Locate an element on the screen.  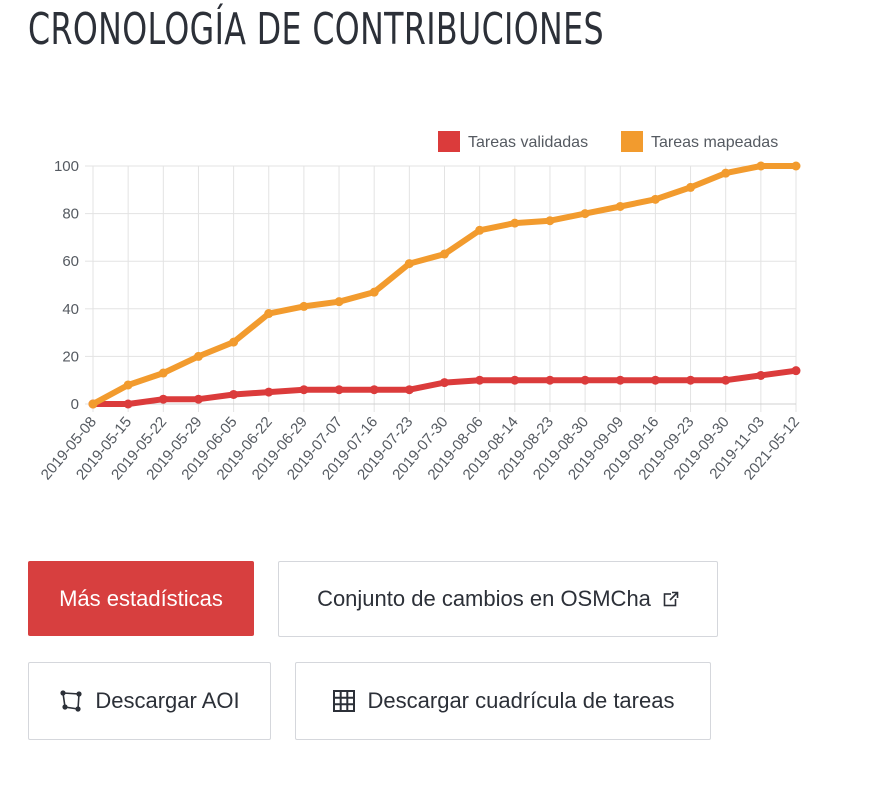
page-title: CRONOLOGÍA DE CONTRIBUCIONES is located at coordinates (316, 29).